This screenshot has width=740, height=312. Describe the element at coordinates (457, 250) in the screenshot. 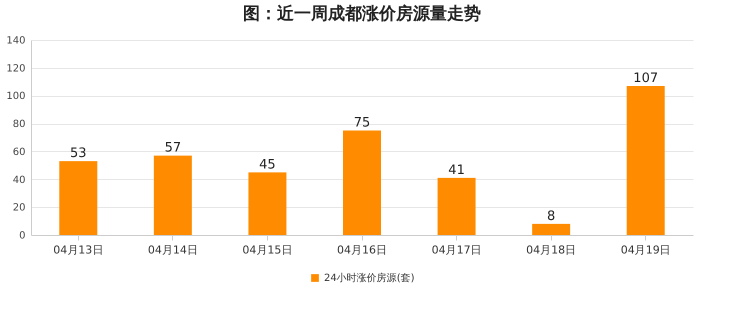

I see `x-tick-label: 04月17日` at that location.